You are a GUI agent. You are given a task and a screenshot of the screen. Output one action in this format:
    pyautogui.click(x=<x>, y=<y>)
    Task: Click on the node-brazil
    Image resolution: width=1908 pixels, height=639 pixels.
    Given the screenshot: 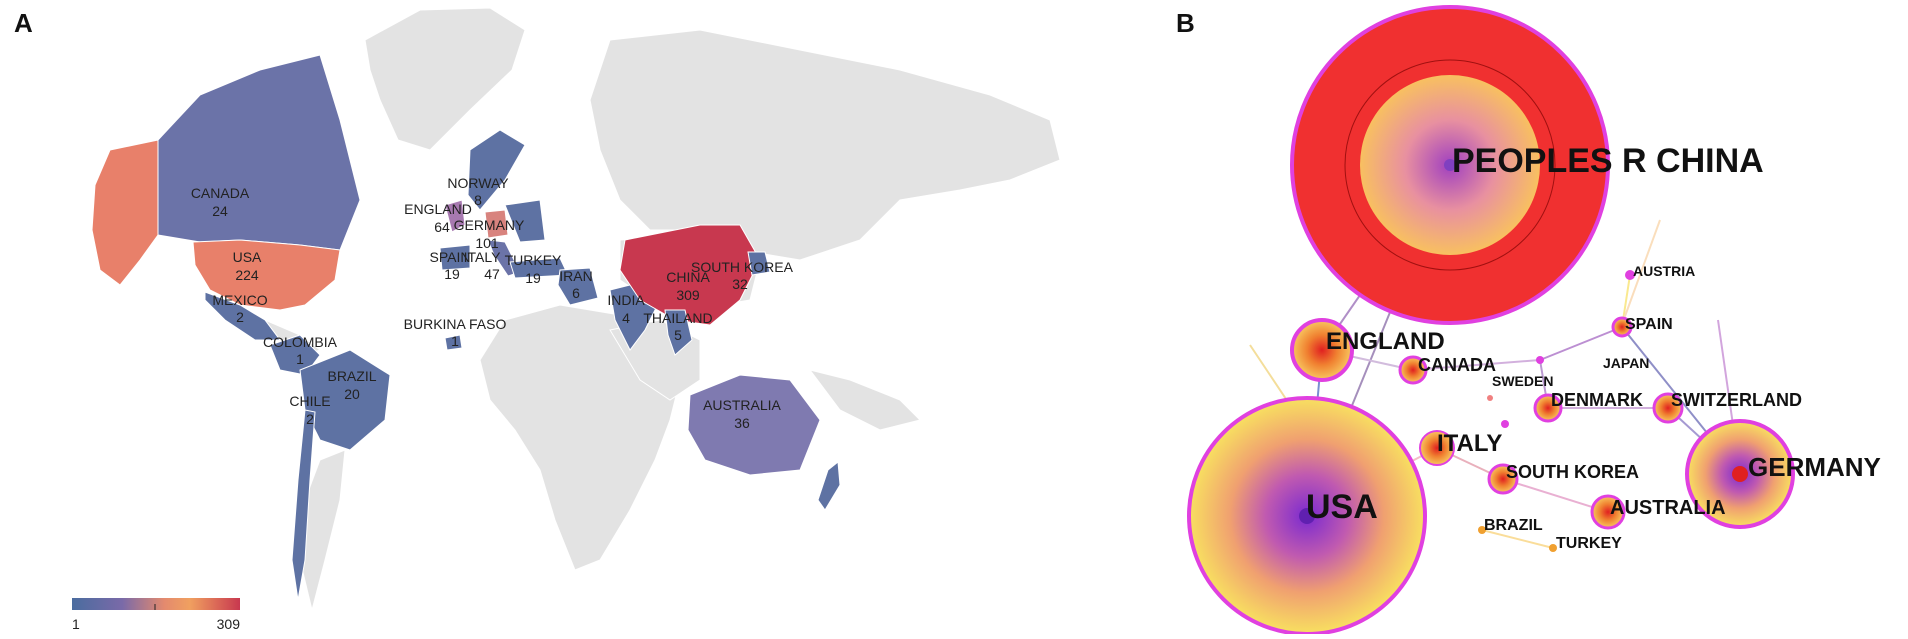 What is the action you would take?
    pyautogui.click(x=1482, y=530)
    